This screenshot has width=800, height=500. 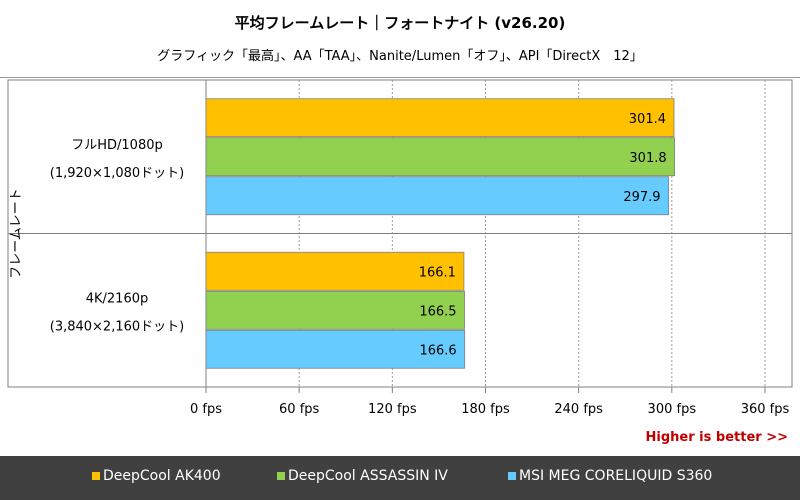 I want to click on bar-value-label: 301.8, so click(x=647, y=158).